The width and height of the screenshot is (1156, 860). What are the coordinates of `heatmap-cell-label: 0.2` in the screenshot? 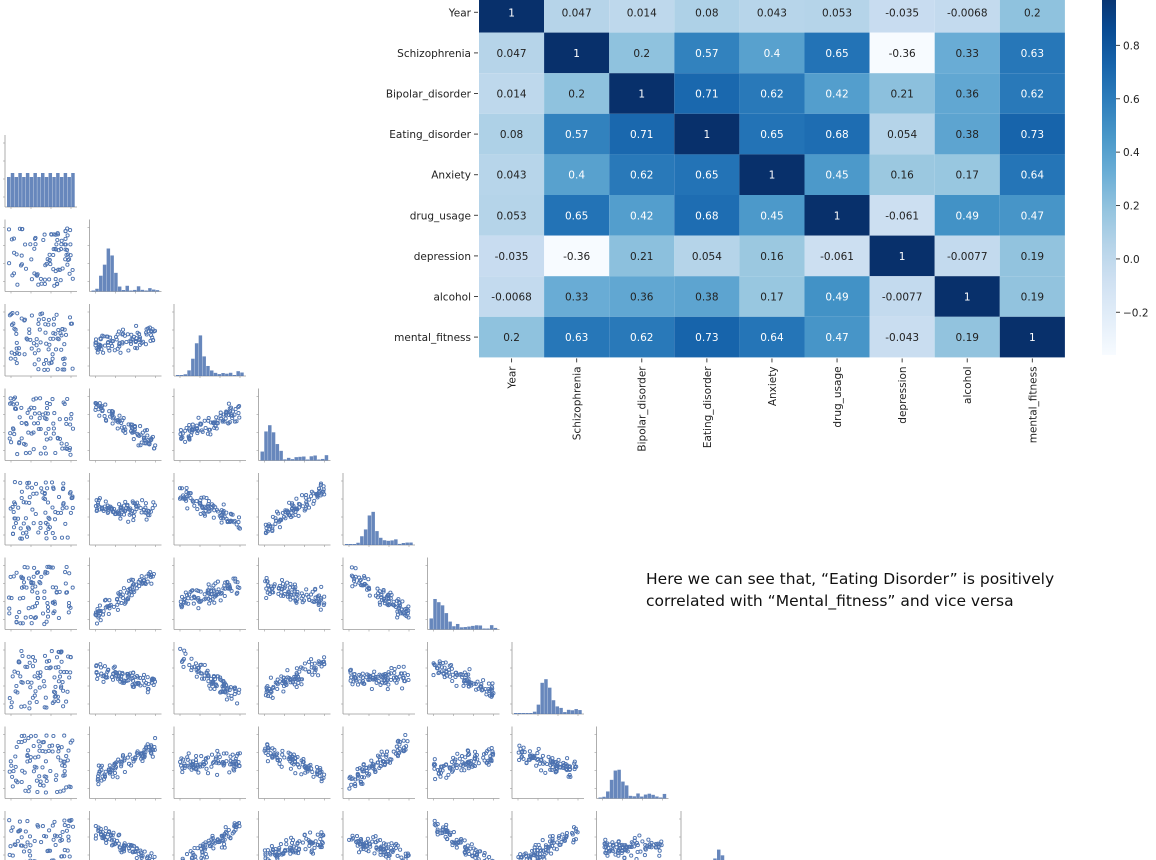 It's located at (511, 338).